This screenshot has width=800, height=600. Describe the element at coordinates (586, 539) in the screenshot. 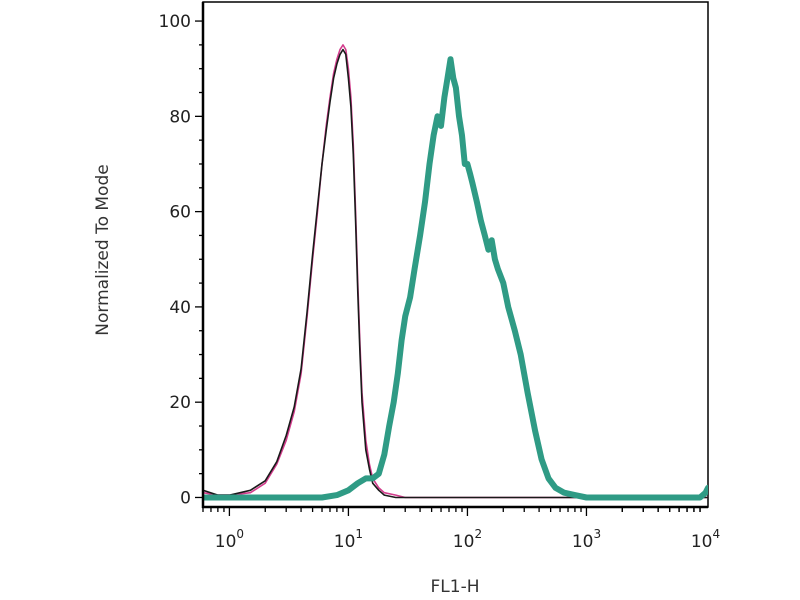

I see `x-tick-label: 10³` at that location.